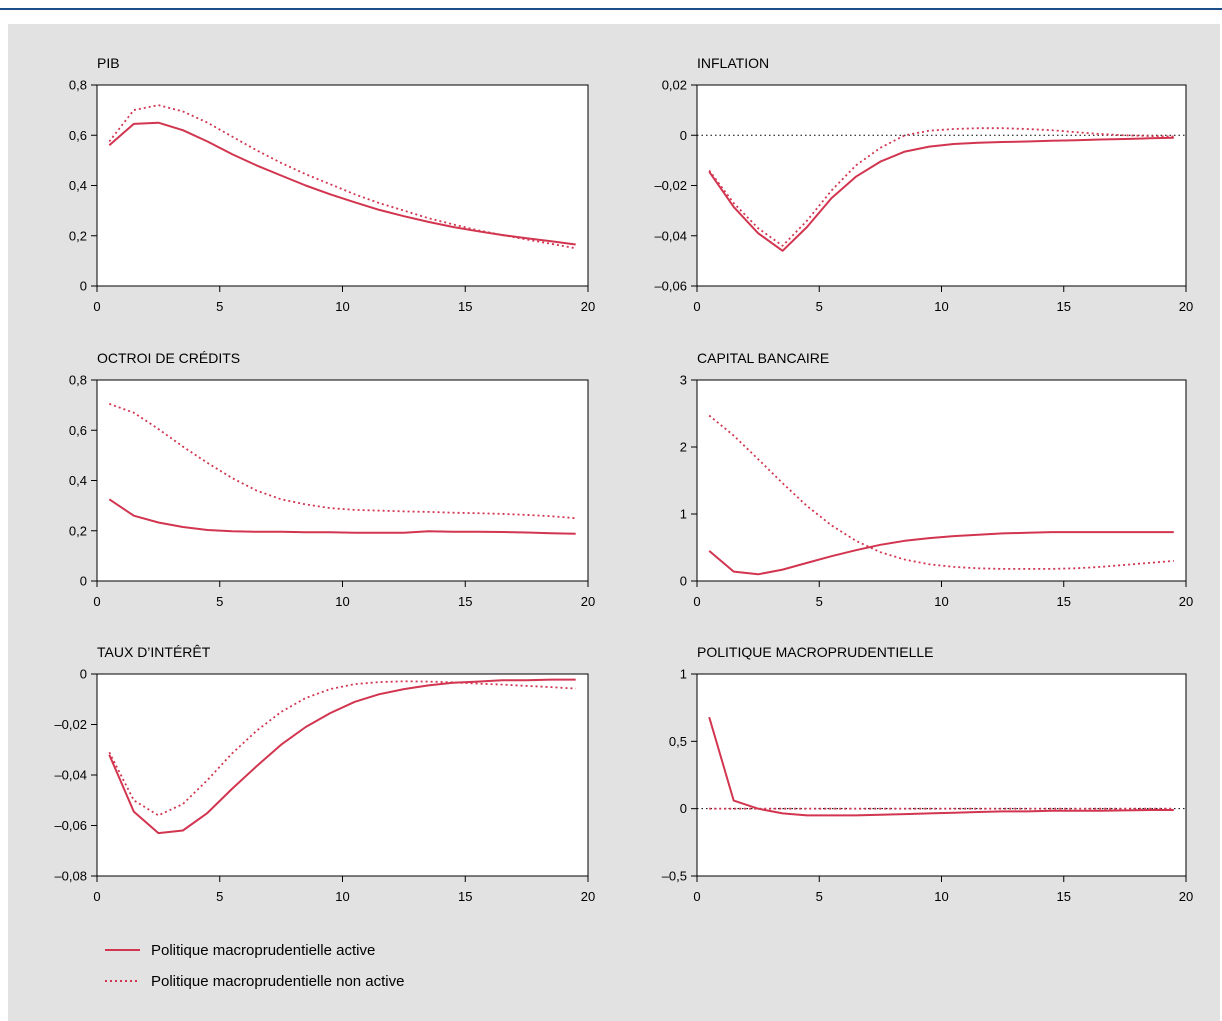  I want to click on y-tick-label: 0,02, so click(674, 85).